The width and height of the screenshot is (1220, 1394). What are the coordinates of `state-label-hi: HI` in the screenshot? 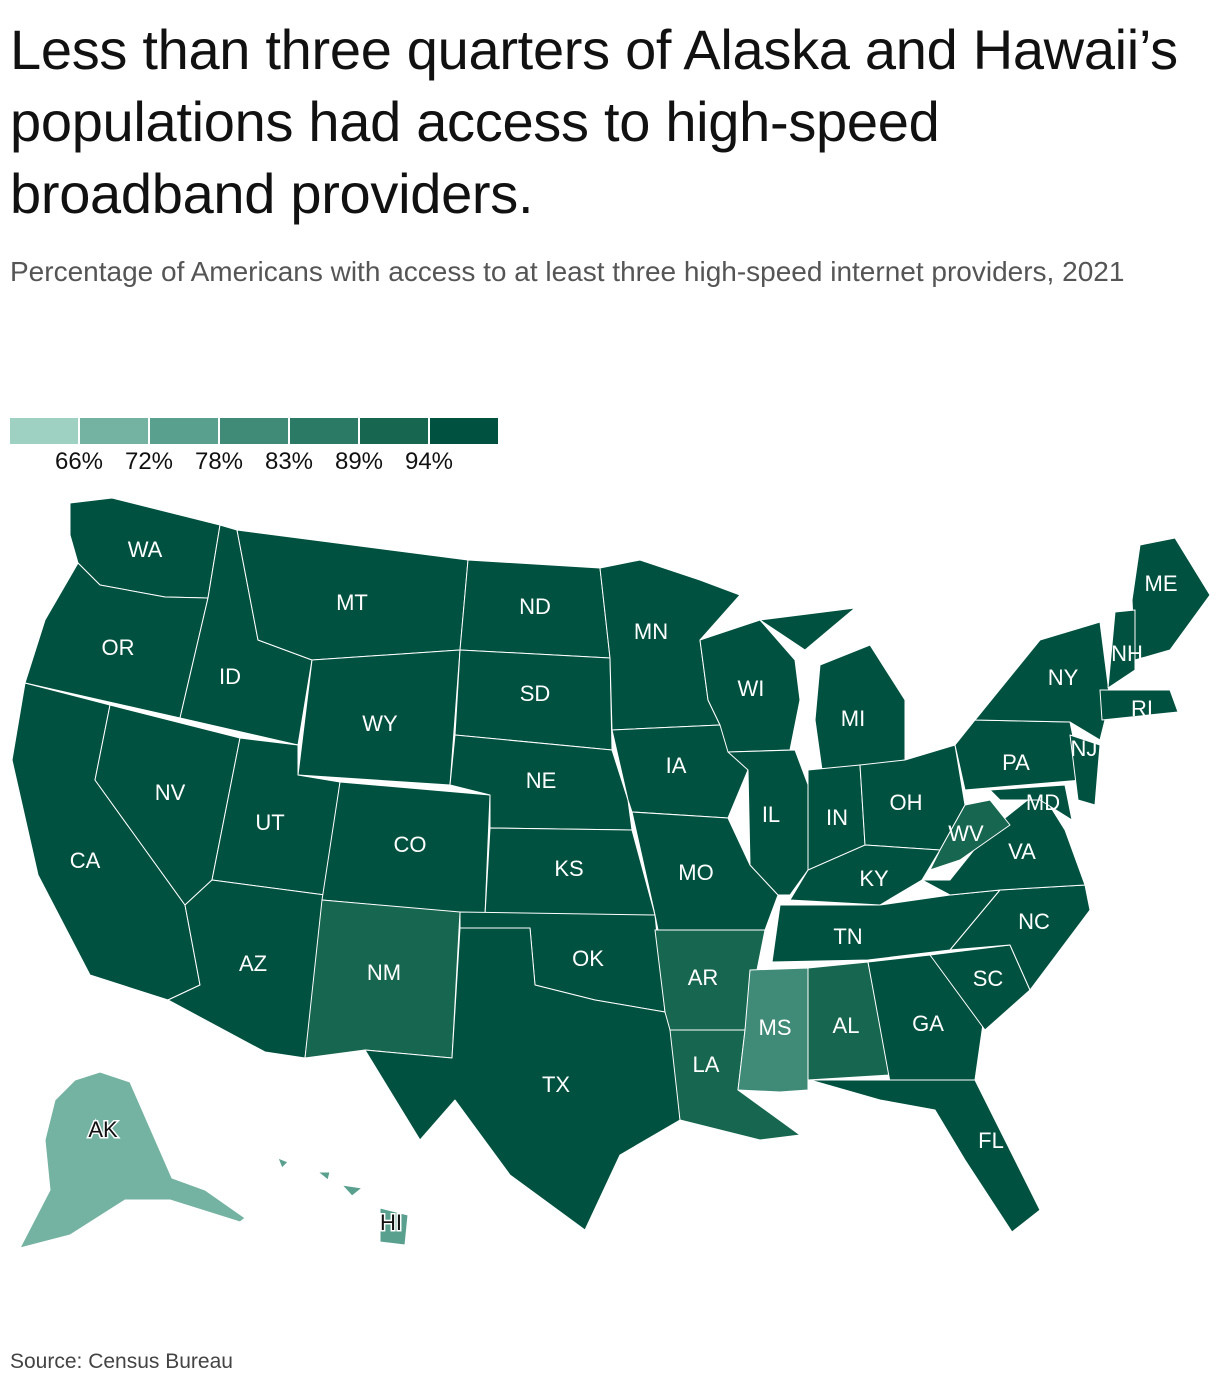 It's located at (391, 1222).